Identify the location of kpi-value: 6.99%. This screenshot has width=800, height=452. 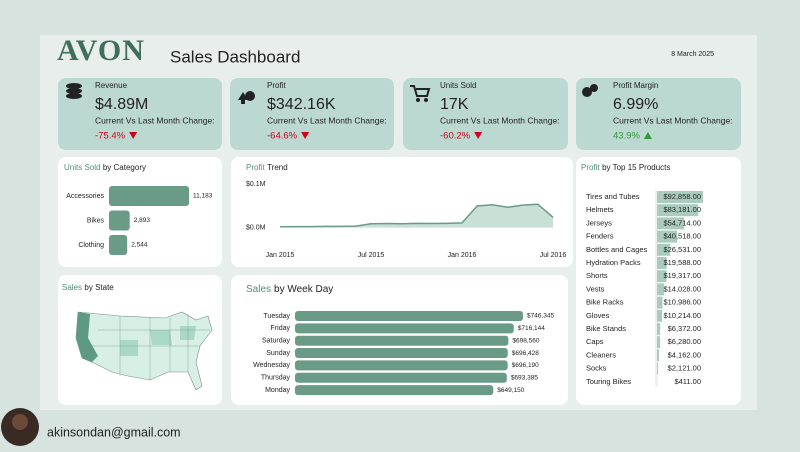
(635, 104).